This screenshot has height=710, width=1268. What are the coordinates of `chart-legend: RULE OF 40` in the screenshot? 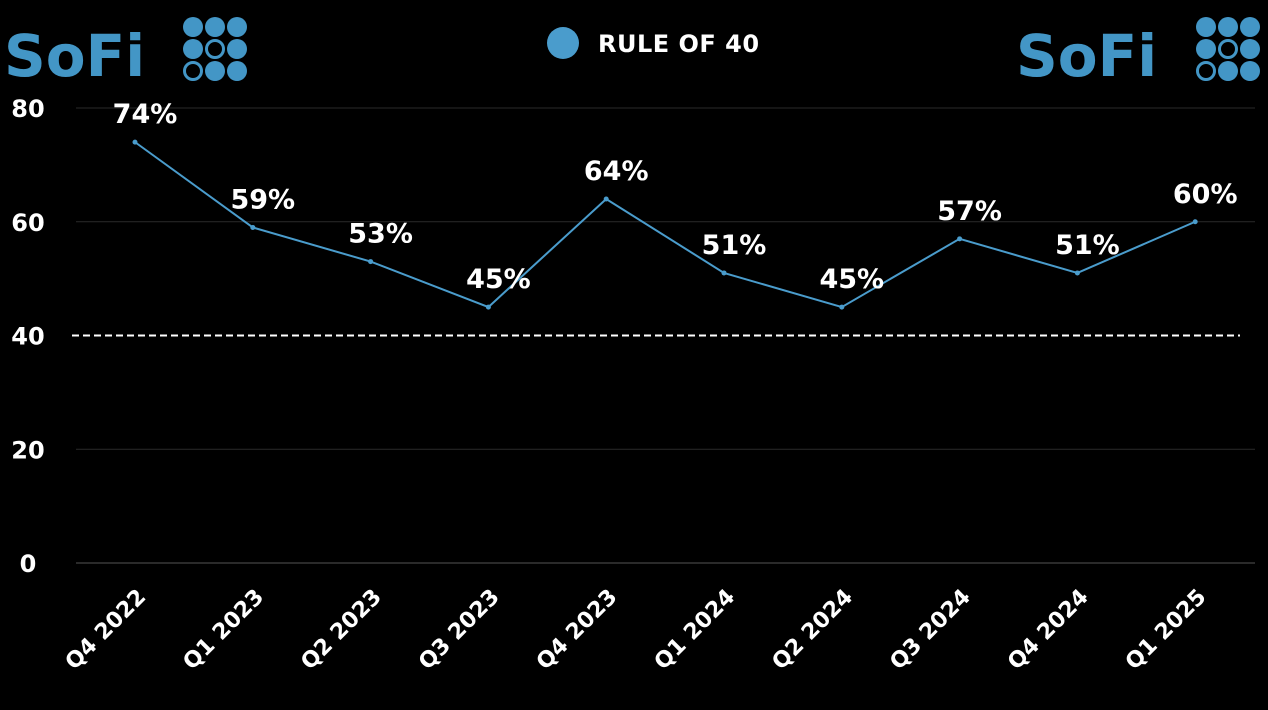 It's located at (653, 43).